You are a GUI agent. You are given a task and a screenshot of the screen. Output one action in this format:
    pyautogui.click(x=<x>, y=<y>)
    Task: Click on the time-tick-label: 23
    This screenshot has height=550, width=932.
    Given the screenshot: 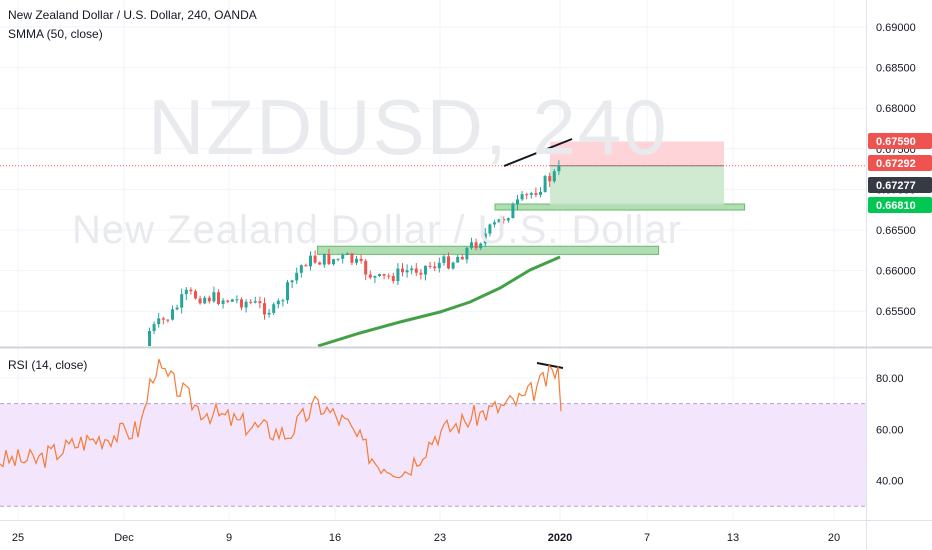 What is the action you would take?
    pyautogui.click(x=440, y=538)
    